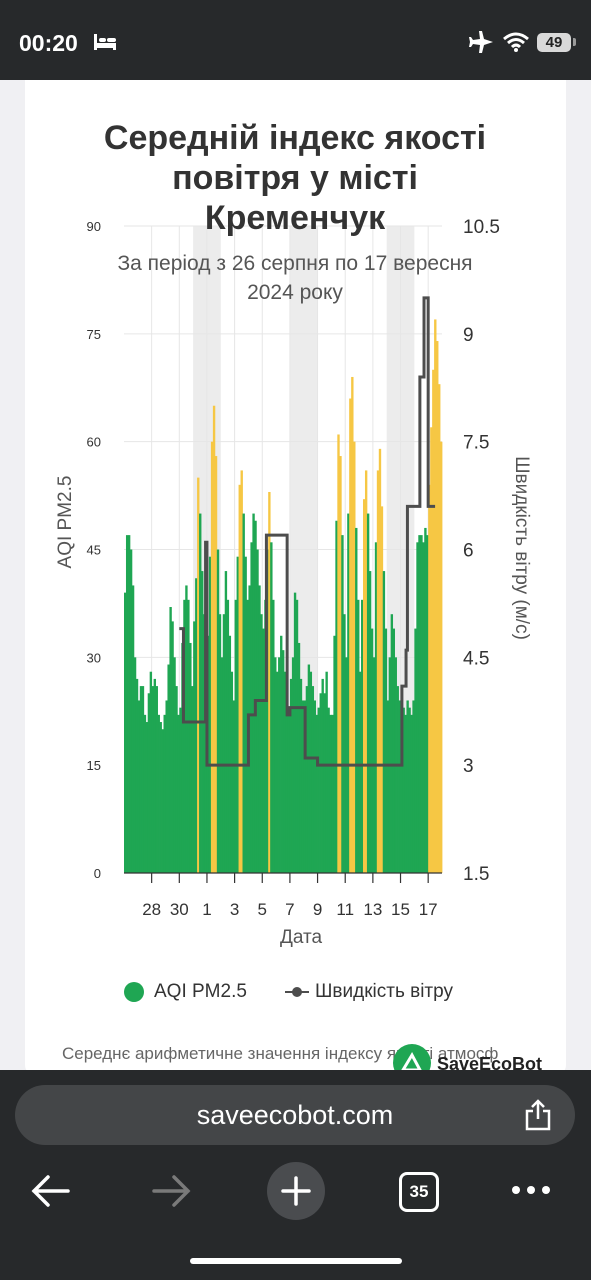  Describe the element at coordinates (194, 992) in the screenshot. I see `legend-item-aqi: AQI PM2.5` at that location.